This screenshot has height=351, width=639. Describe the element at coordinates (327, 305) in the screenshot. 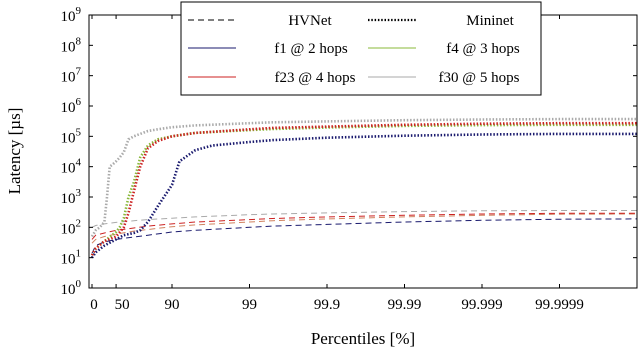

I see `x-tick-label: 99.9` at that location.